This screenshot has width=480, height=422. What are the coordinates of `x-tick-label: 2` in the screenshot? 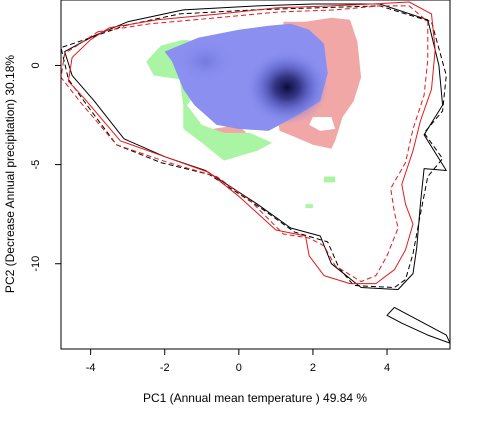 It's located at (313, 368).